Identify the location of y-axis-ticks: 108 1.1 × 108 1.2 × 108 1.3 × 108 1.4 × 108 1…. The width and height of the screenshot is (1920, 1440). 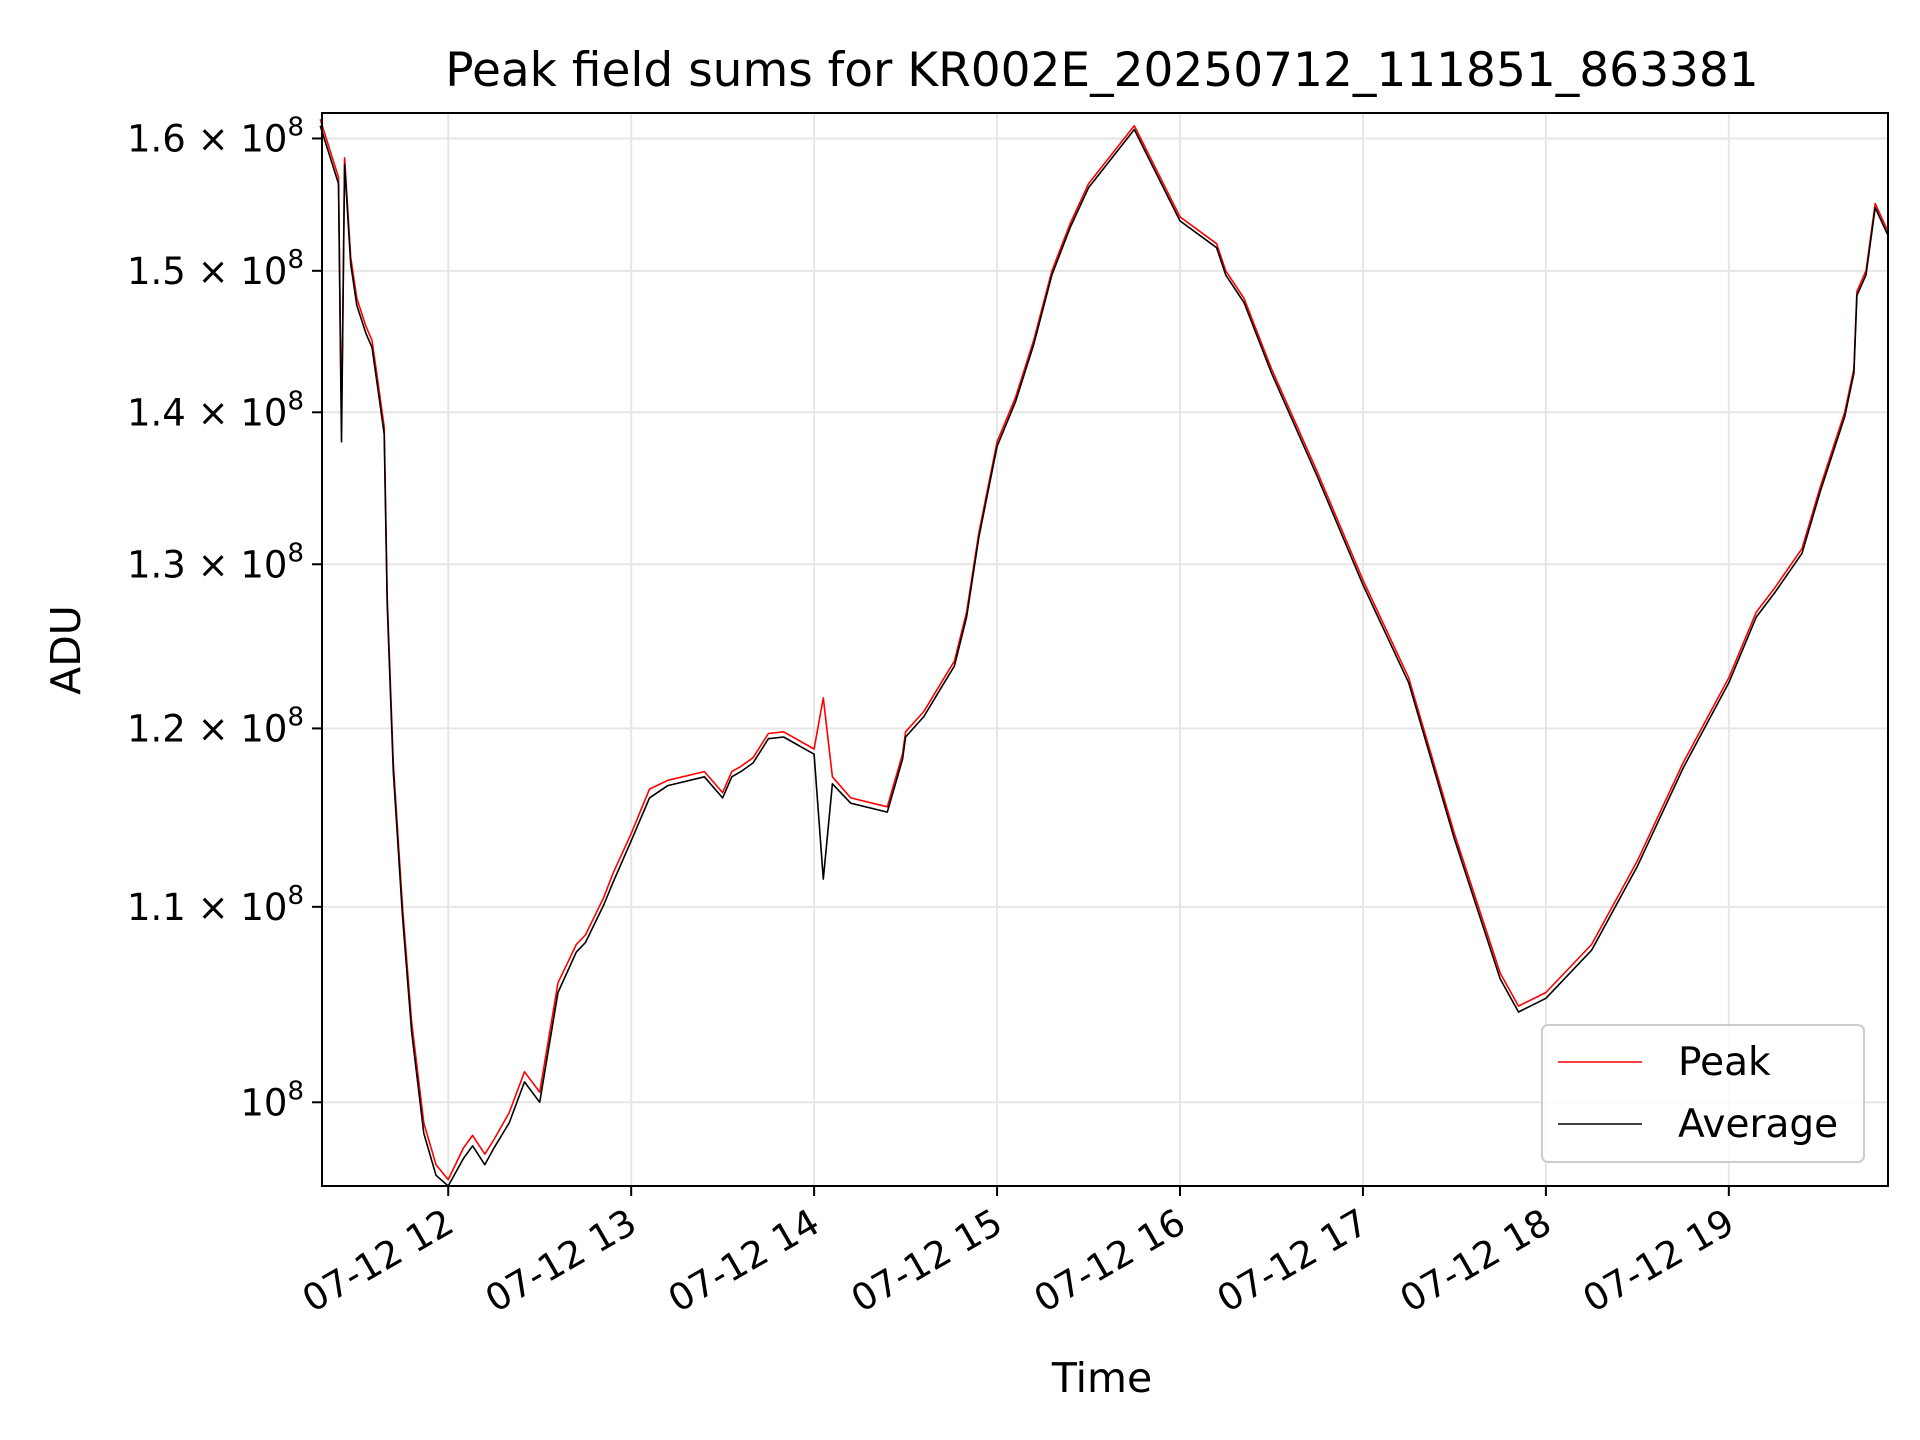
(224, 618).